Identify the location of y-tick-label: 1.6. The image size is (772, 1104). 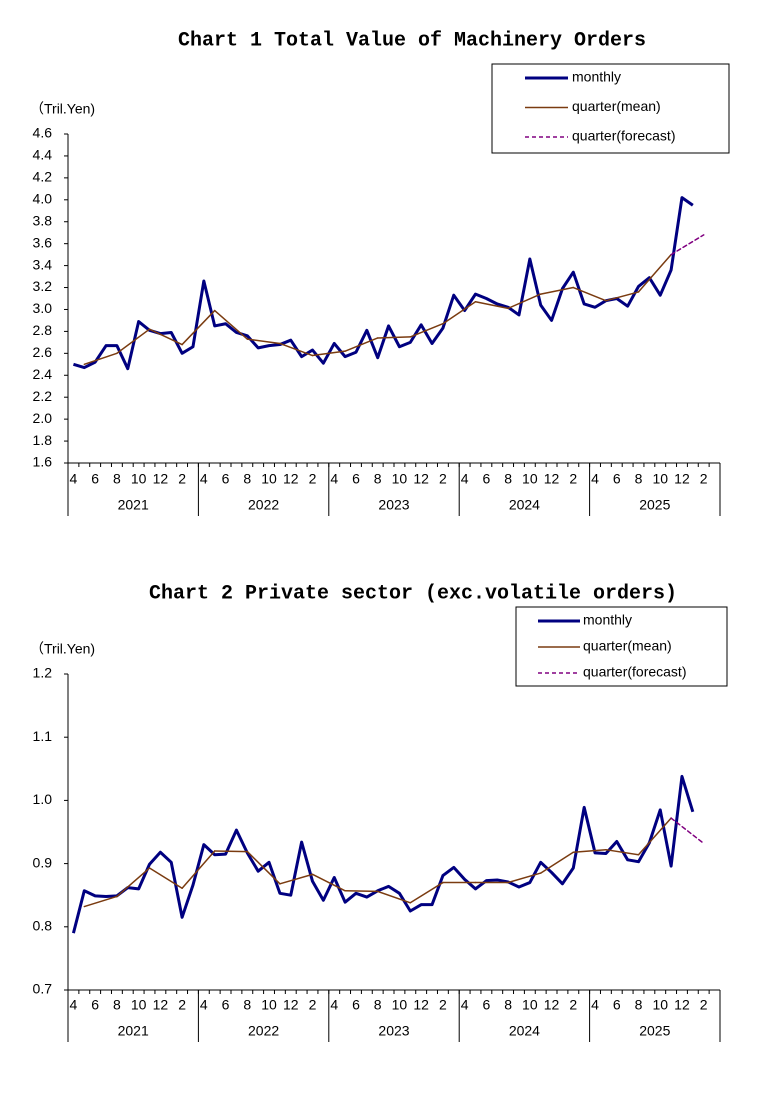
(43, 462).